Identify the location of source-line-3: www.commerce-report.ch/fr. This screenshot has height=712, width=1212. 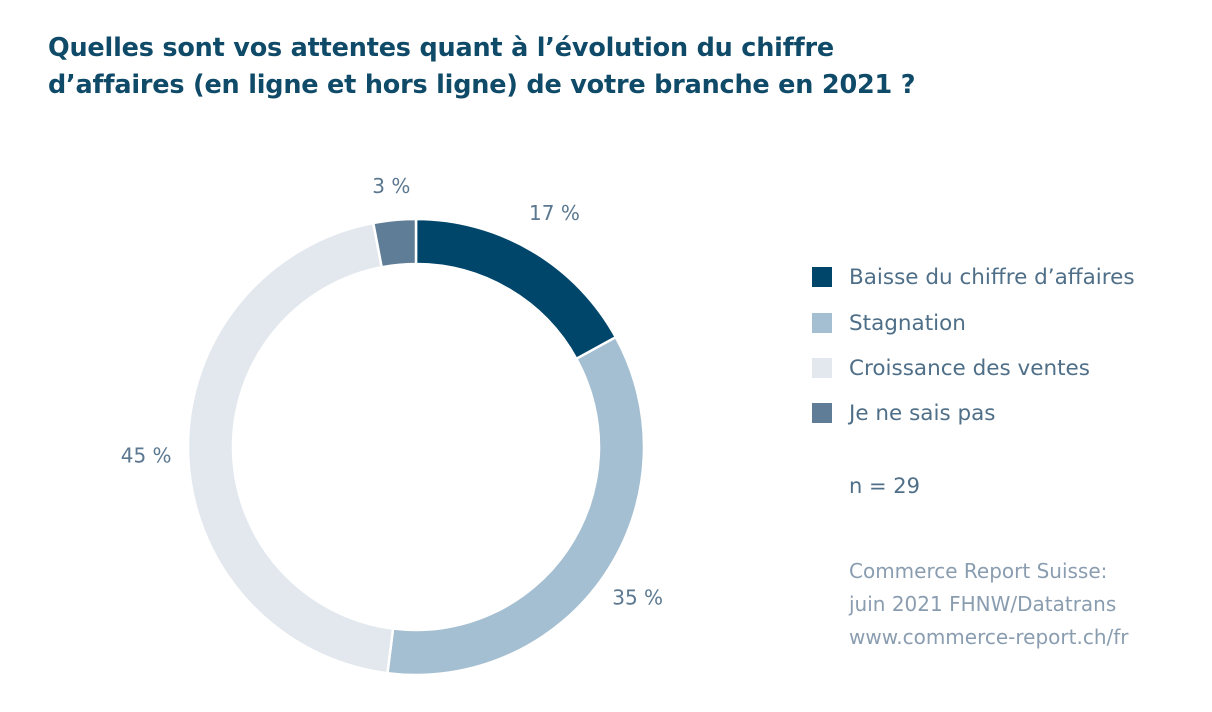
(989, 637).